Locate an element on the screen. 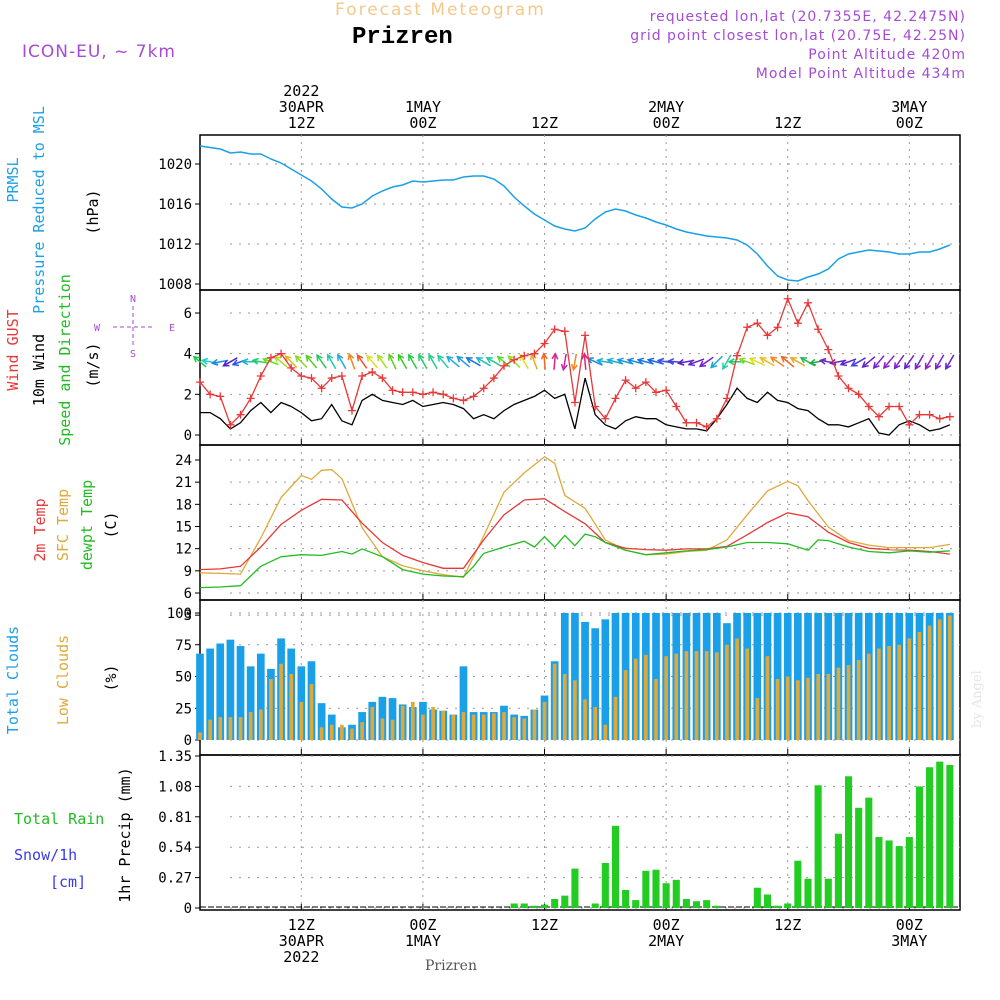  ytick-label-wind: 0 is located at coordinates (188, 436).